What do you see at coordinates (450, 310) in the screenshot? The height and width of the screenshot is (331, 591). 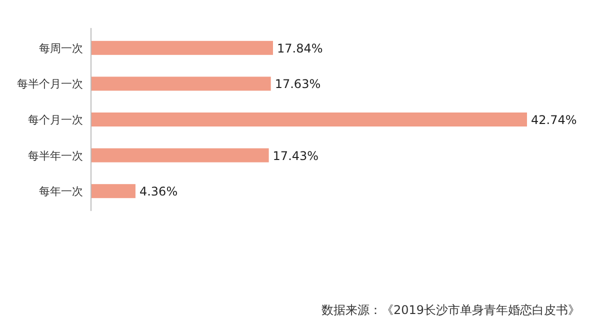 I see `source-note: 数据来源：《2019长沙市单身青年婚恋白皮书》` at bounding box center [450, 310].